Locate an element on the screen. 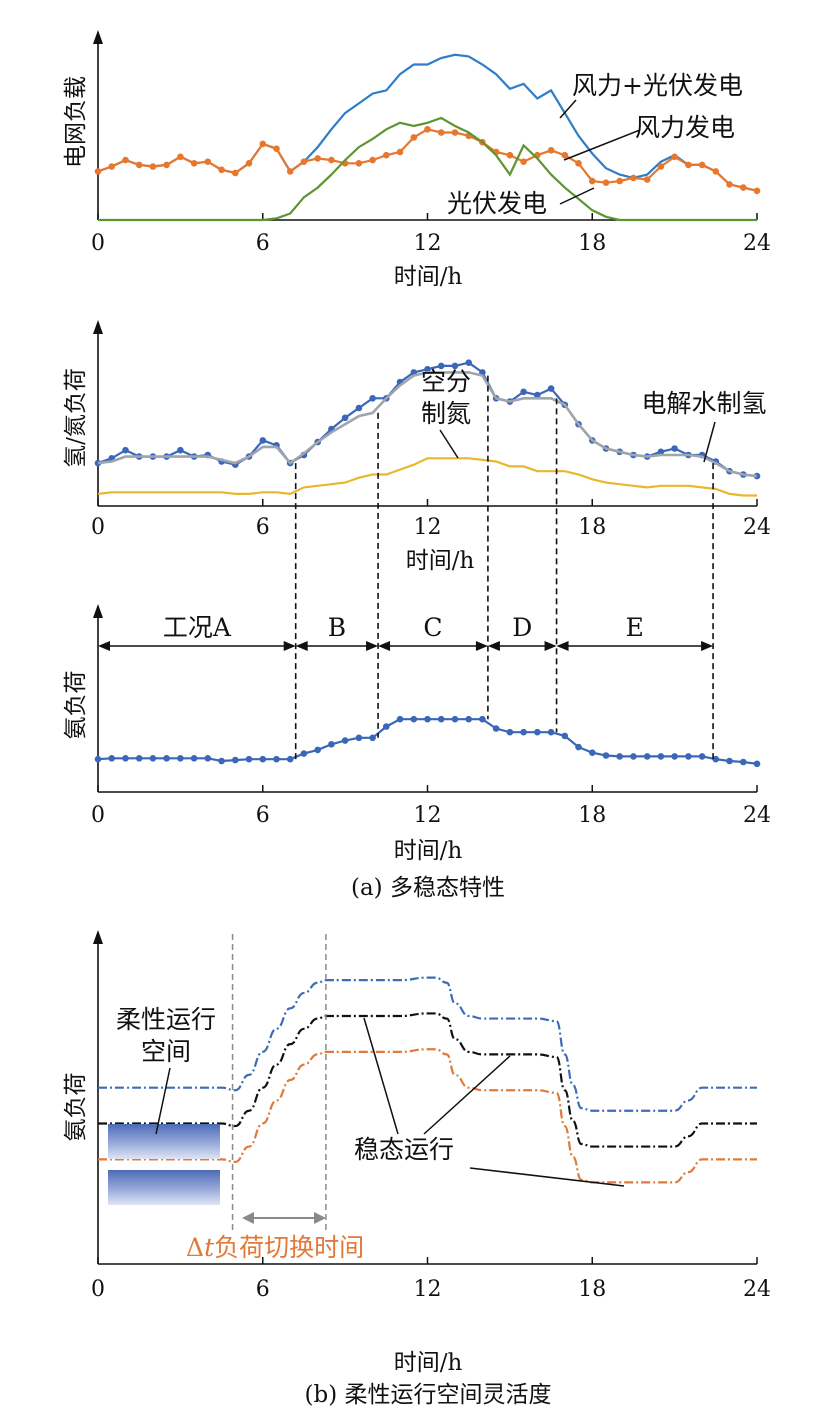  ammonia-ylabel: 氨负荷 is located at coordinates (76, 705).